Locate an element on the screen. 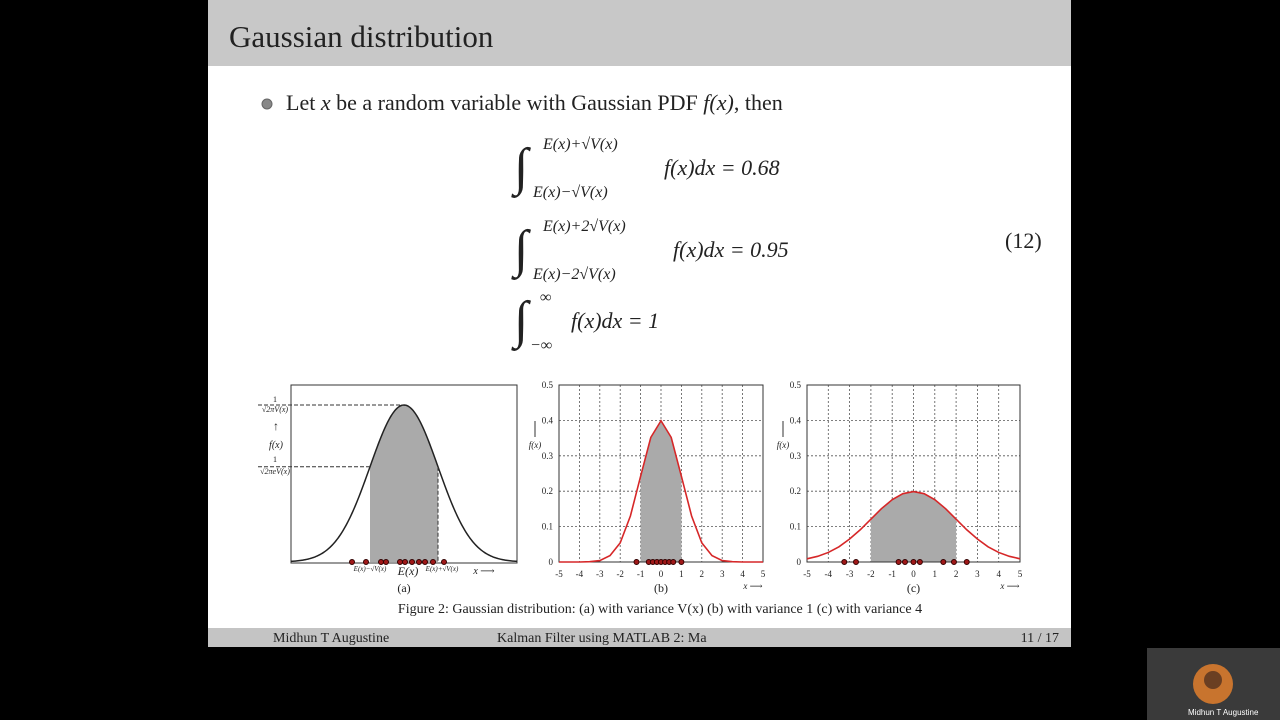 The image size is (1280, 720). y-tick-label: 0.1 is located at coordinates (547, 527).